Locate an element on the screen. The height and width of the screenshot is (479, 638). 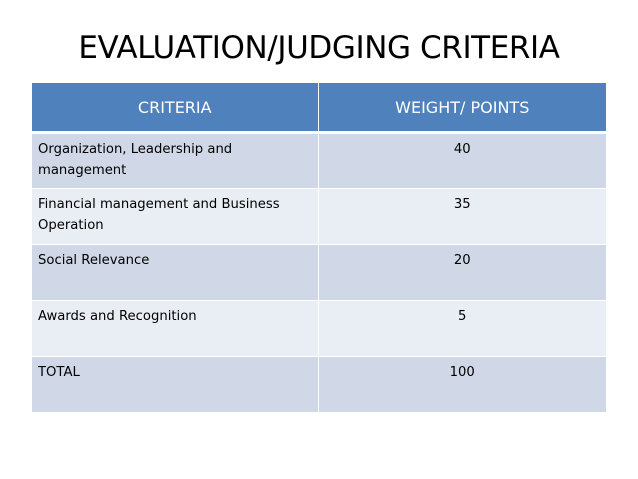
table-row-total: TOTAL 100 is located at coordinates (319, 384).